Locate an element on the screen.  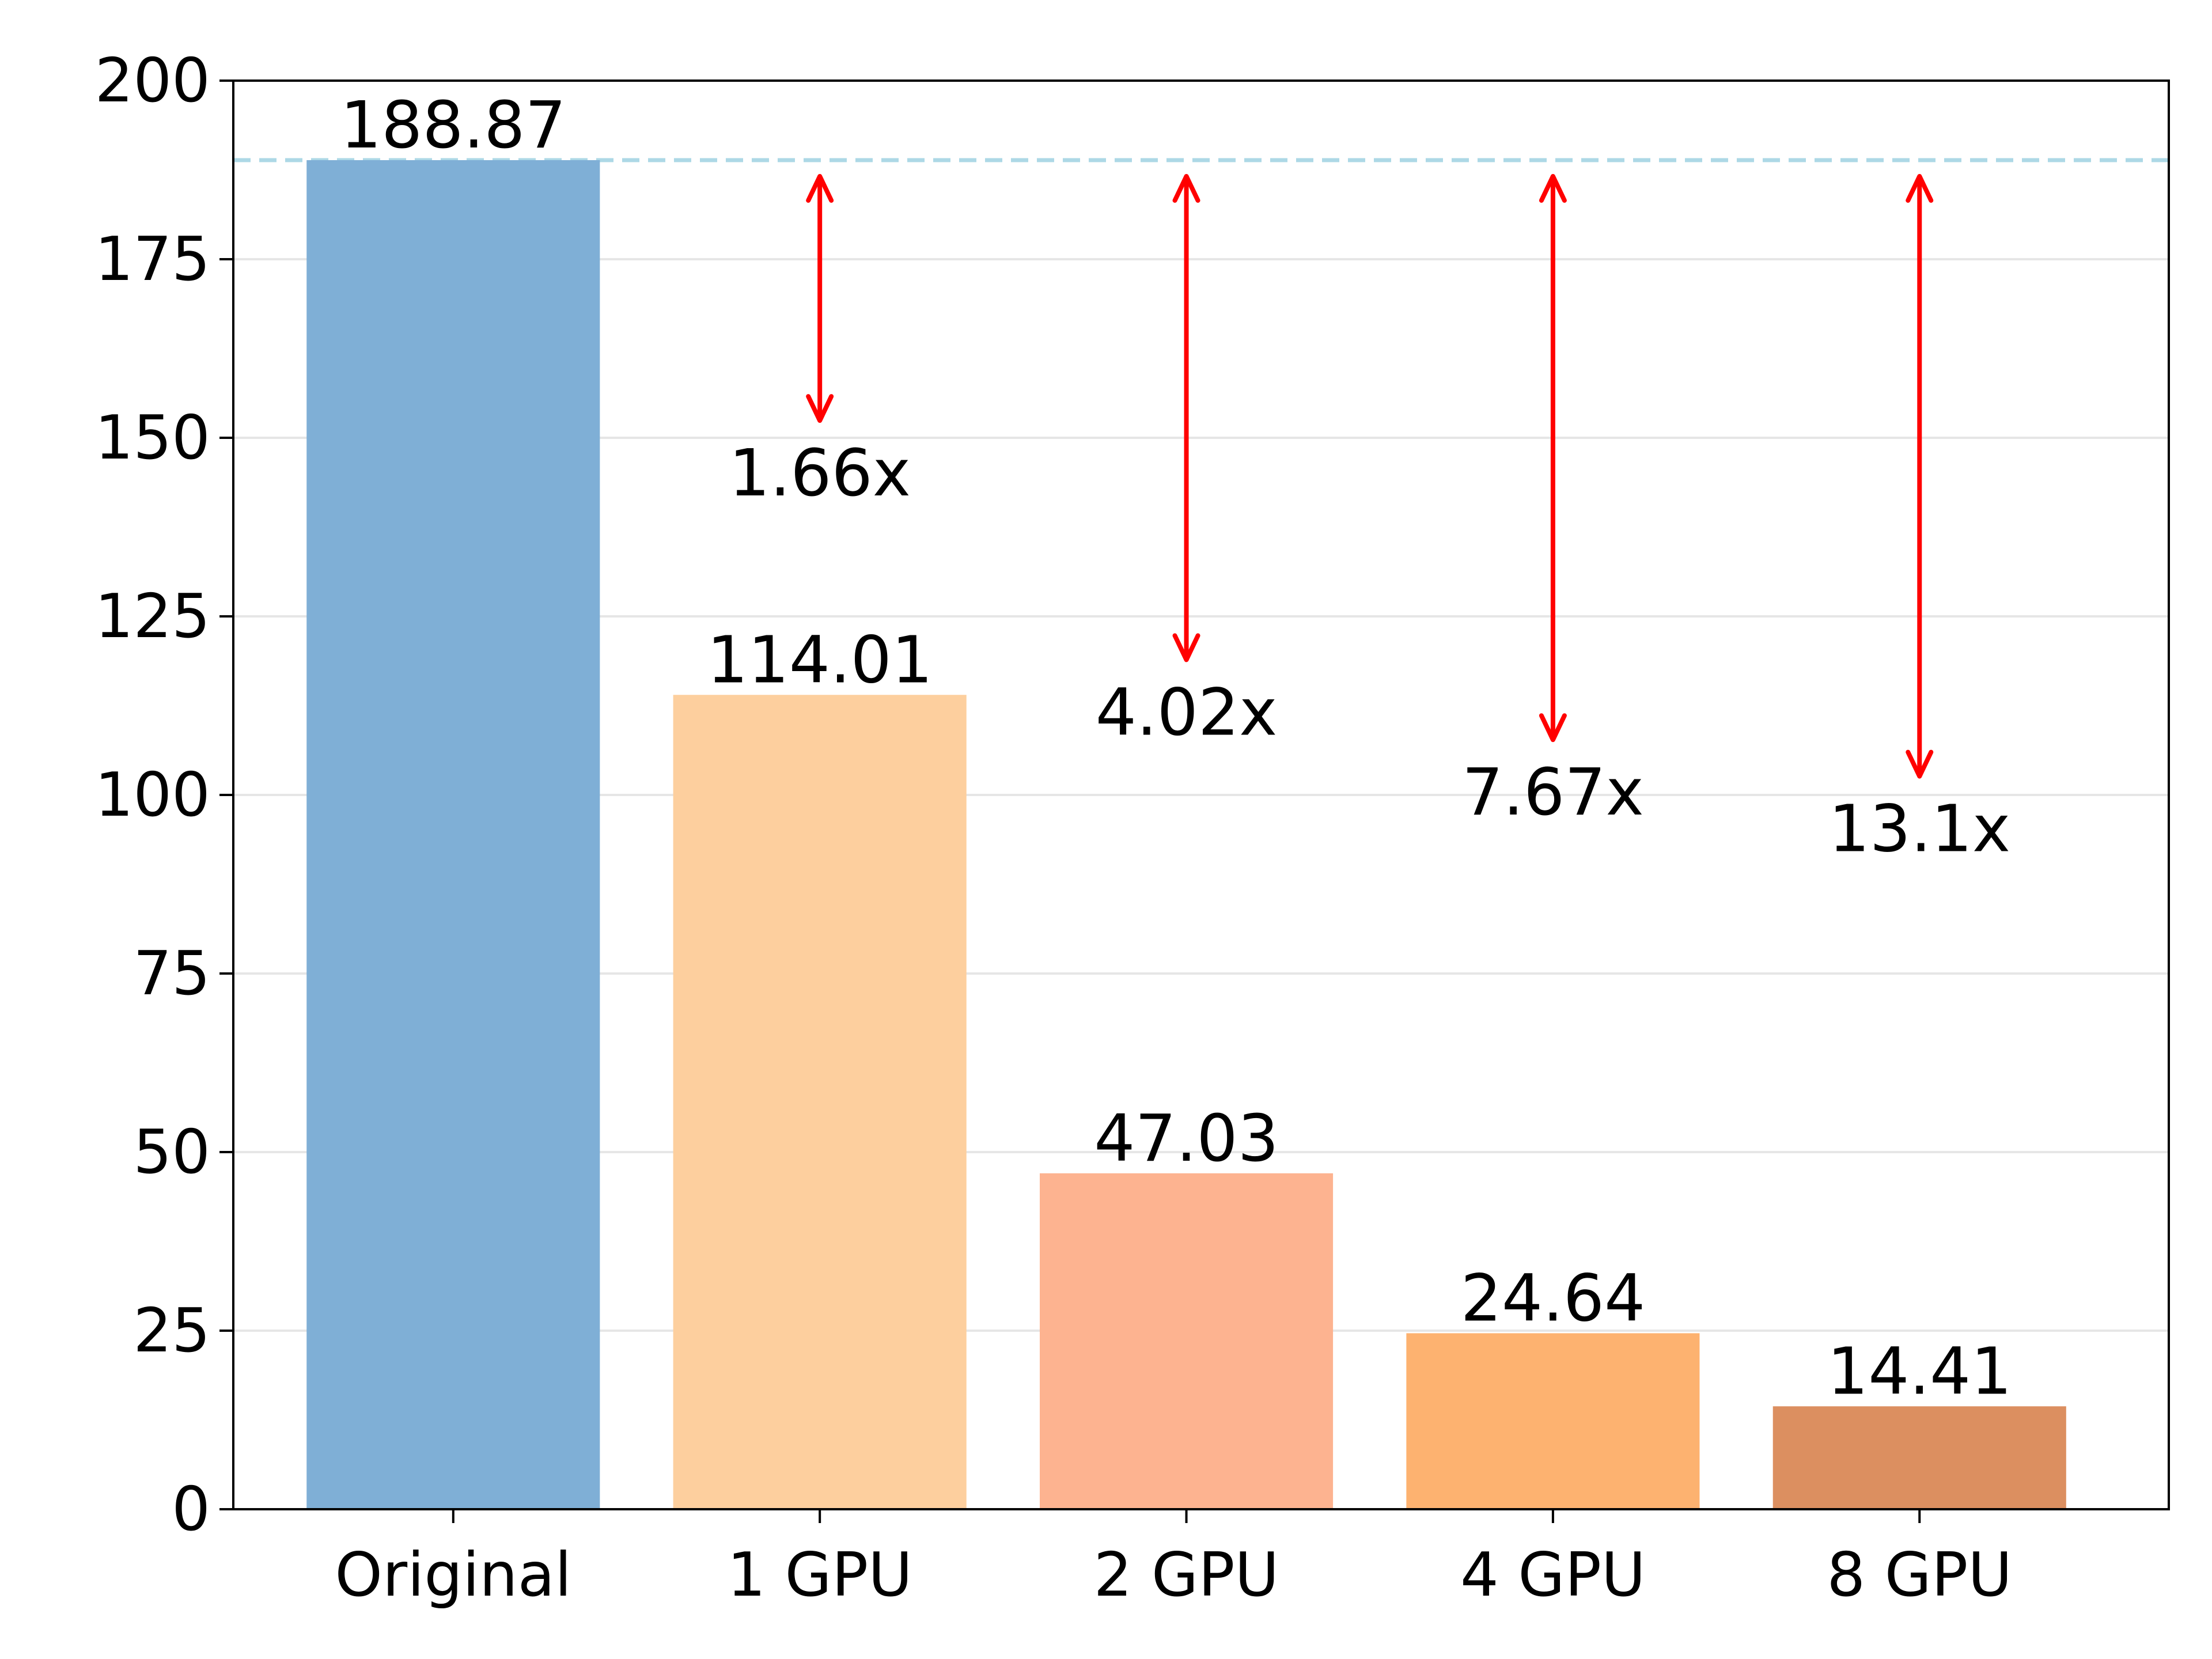
x-tick-label: 8 GPU is located at coordinates (1919, 1575).